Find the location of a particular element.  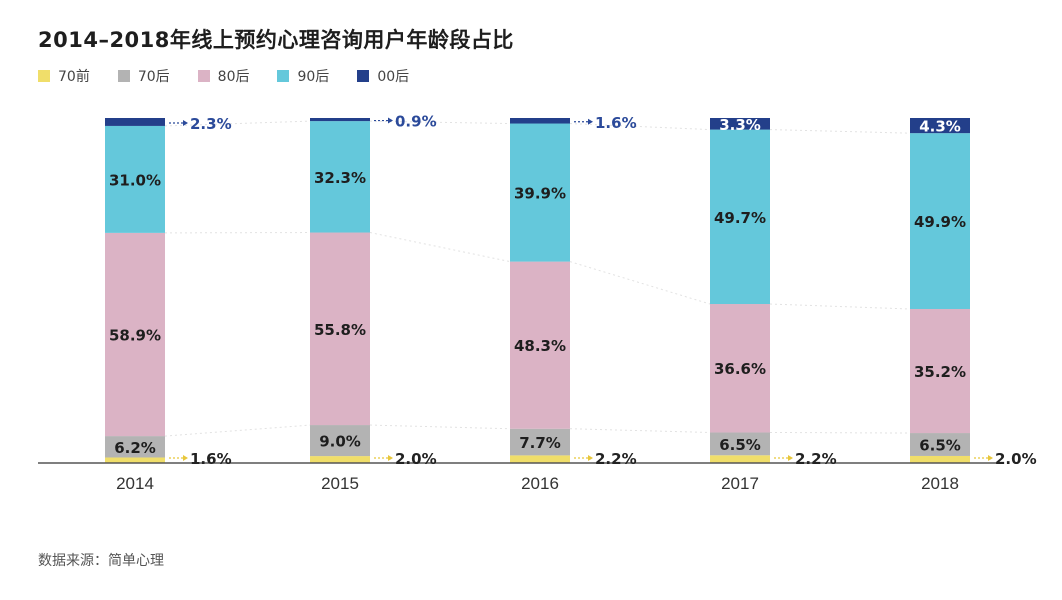

legend: 70前 70后 80后 90后 00后 is located at coordinates (237, 76).